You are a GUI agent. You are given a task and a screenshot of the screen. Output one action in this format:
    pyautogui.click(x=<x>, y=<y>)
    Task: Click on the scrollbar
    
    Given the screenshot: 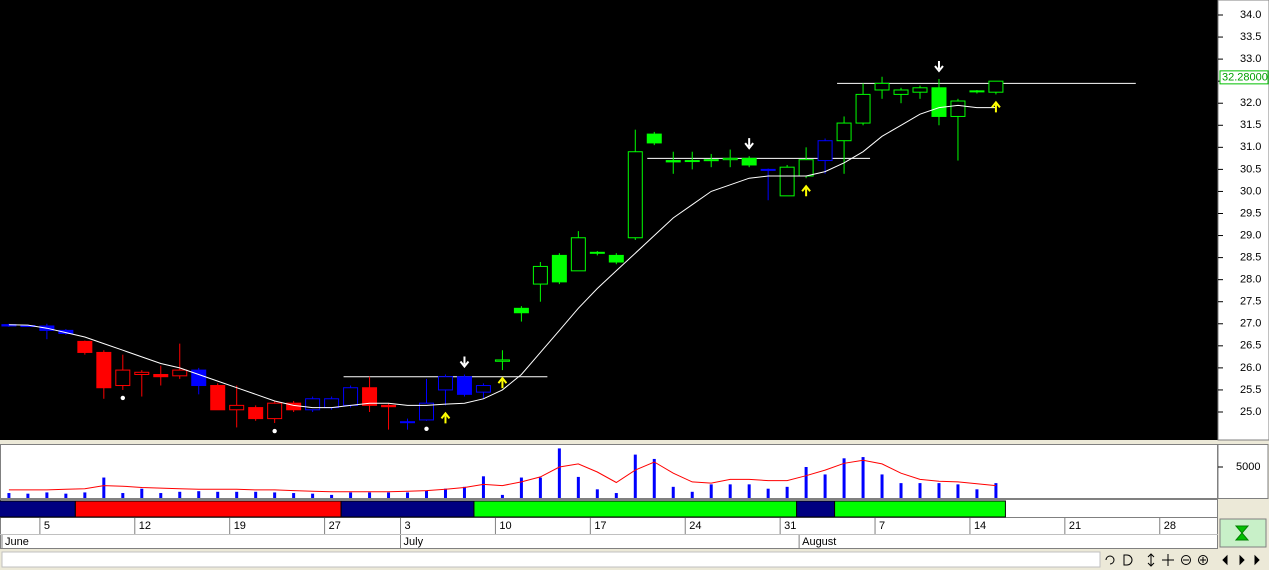 What is the action you would take?
    pyautogui.click(x=551, y=559)
    